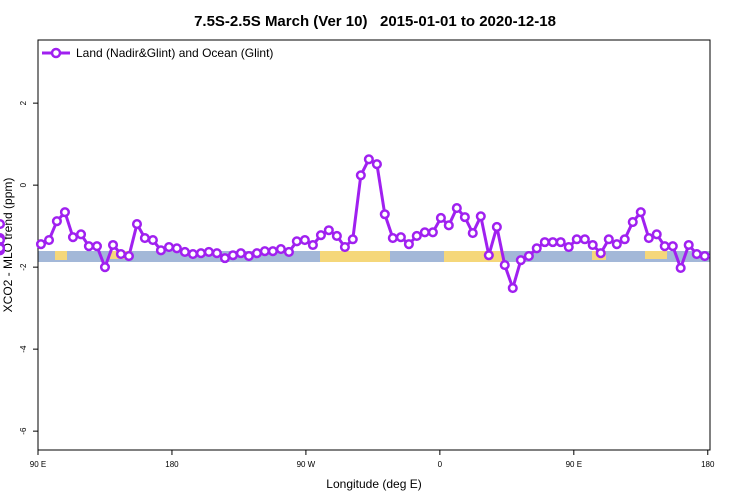 This screenshot has height=500, width=750. What do you see at coordinates (23, 102) in the screenshot?
I see `y-tick-label: 2` at bounding box center [23, 102].